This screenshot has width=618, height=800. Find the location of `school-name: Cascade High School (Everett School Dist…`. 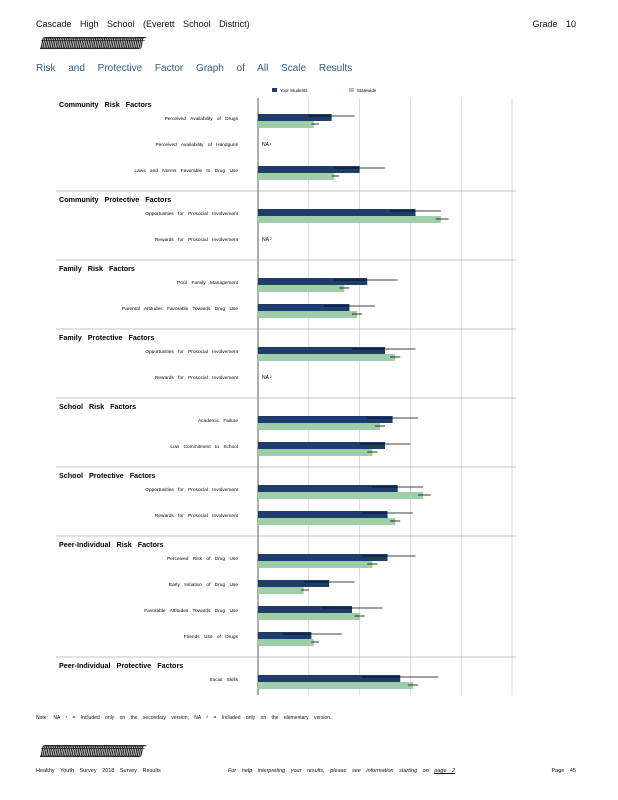

school-name: Cascade High School (Everett School Dist… is located at coordinates (143, 24).